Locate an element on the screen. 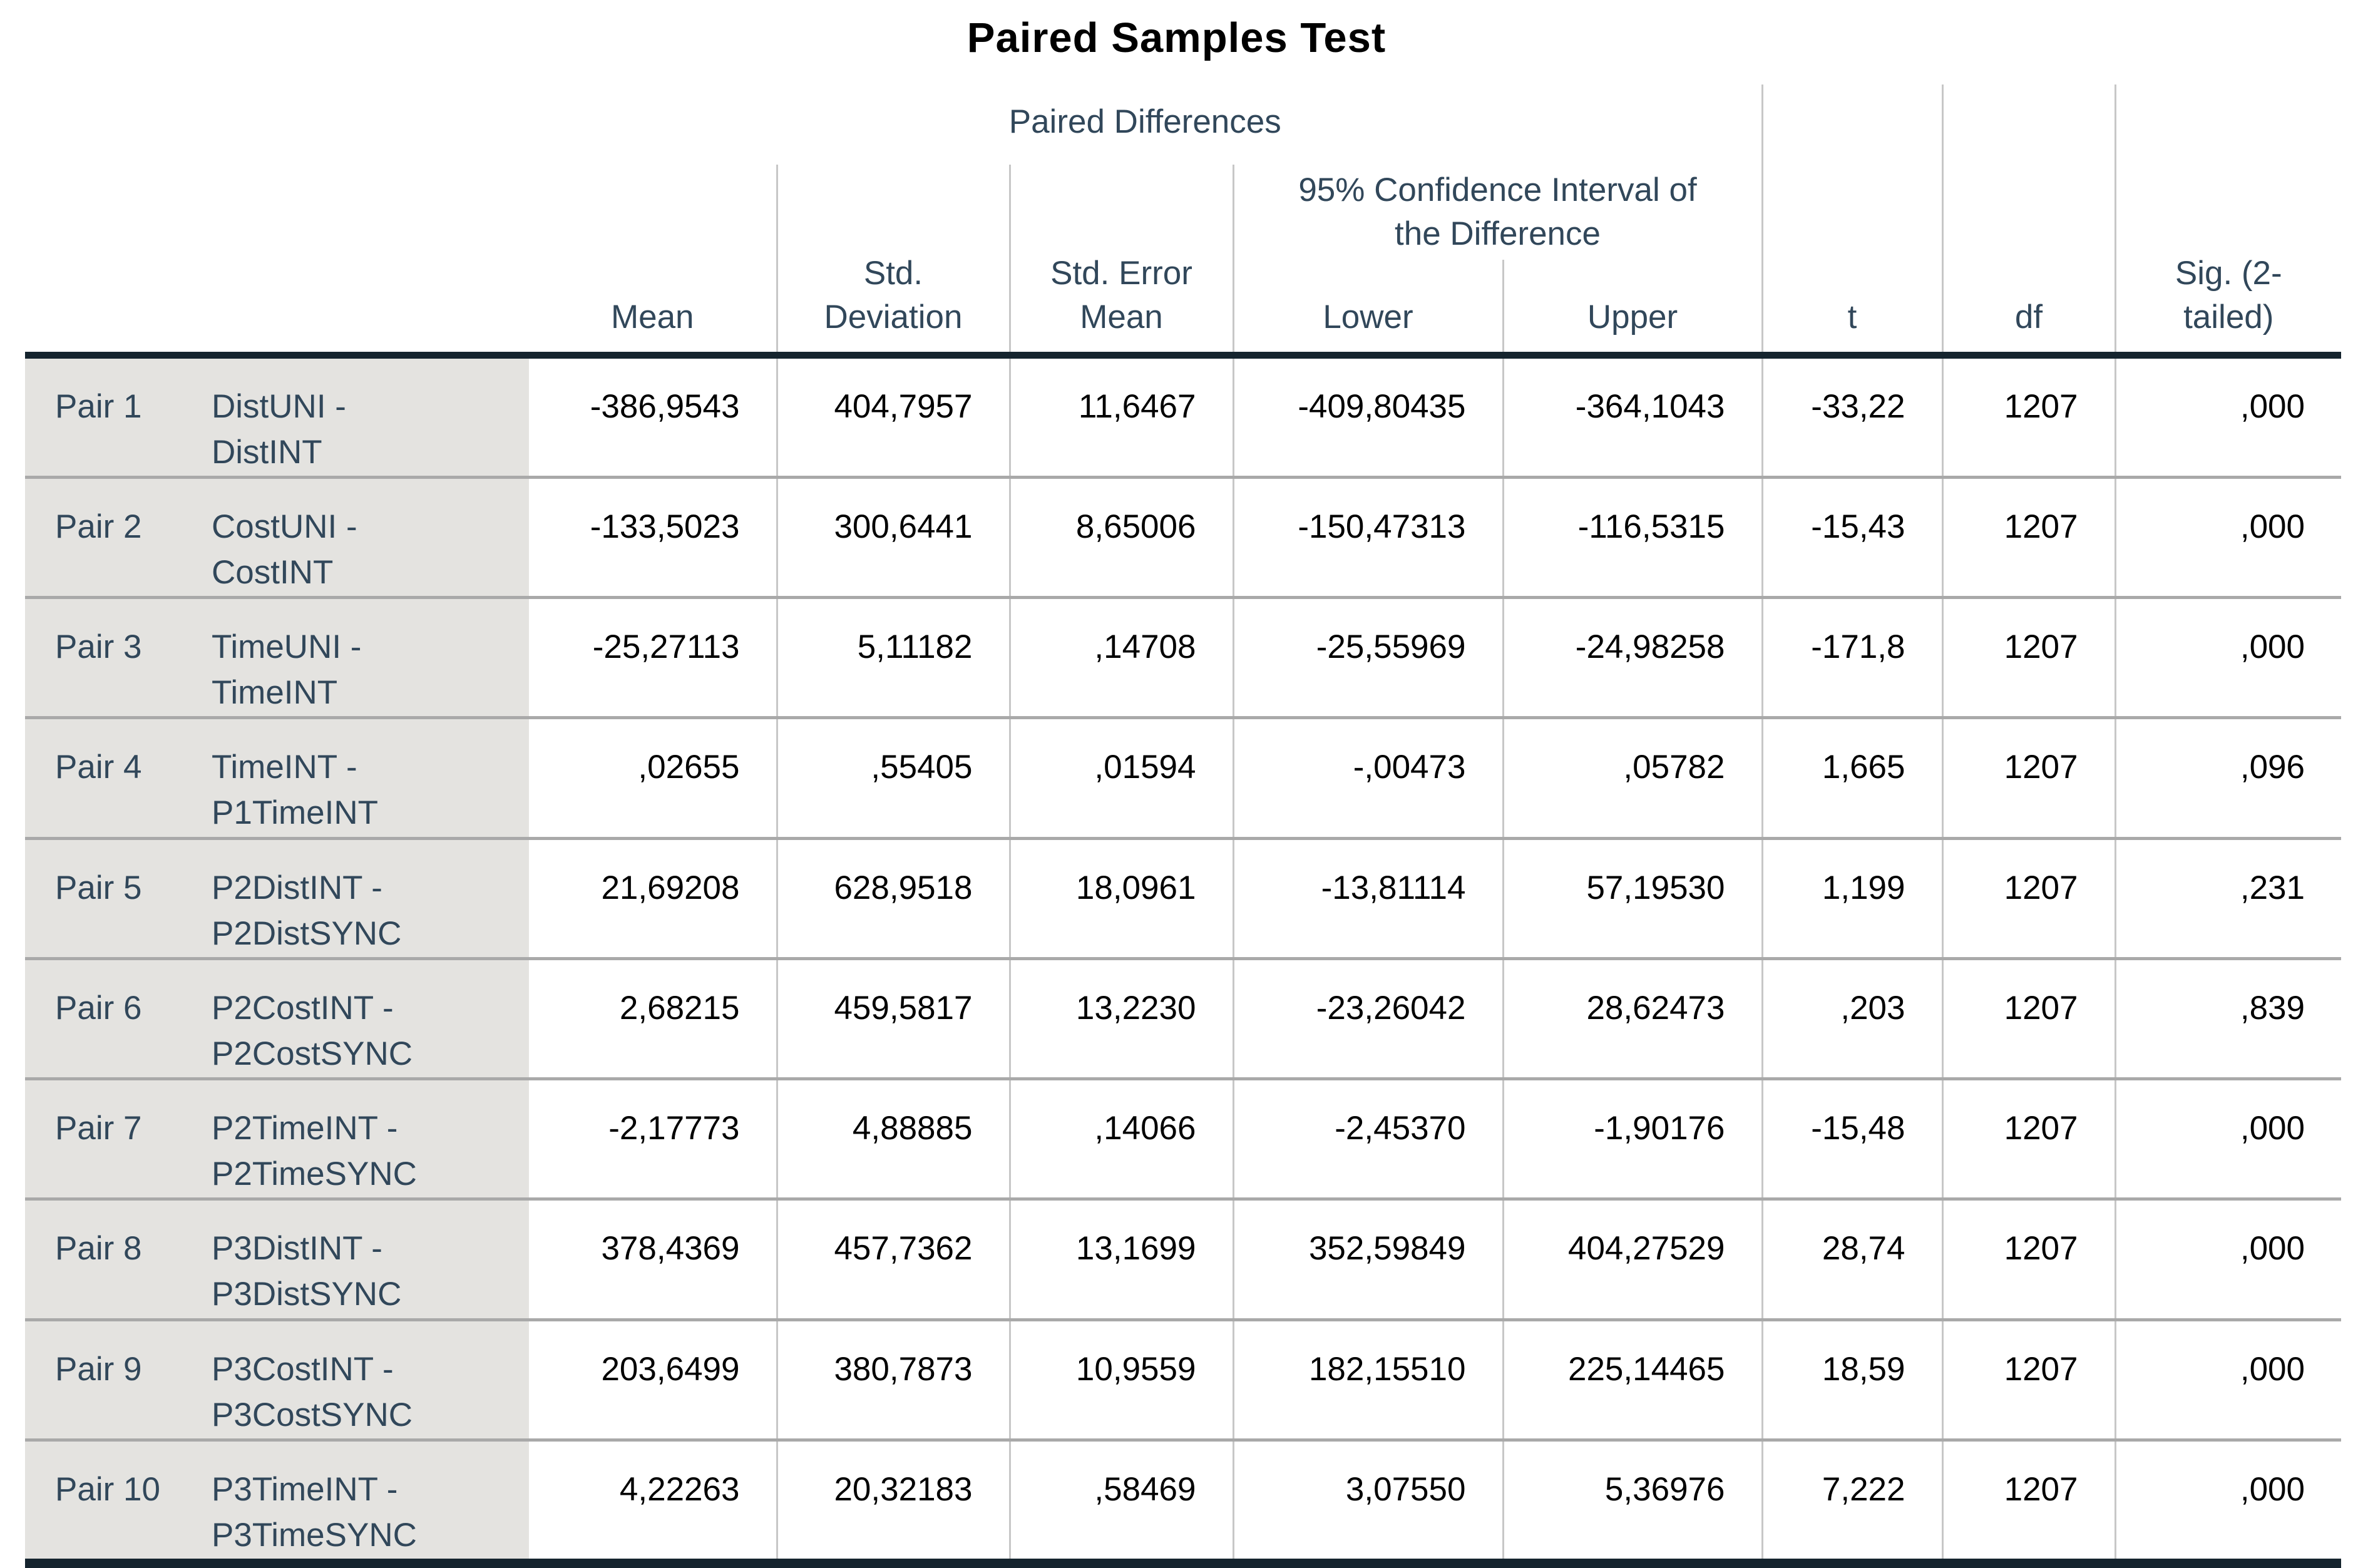  t-value: 28,74 is located at coordinates (1852, 1259).